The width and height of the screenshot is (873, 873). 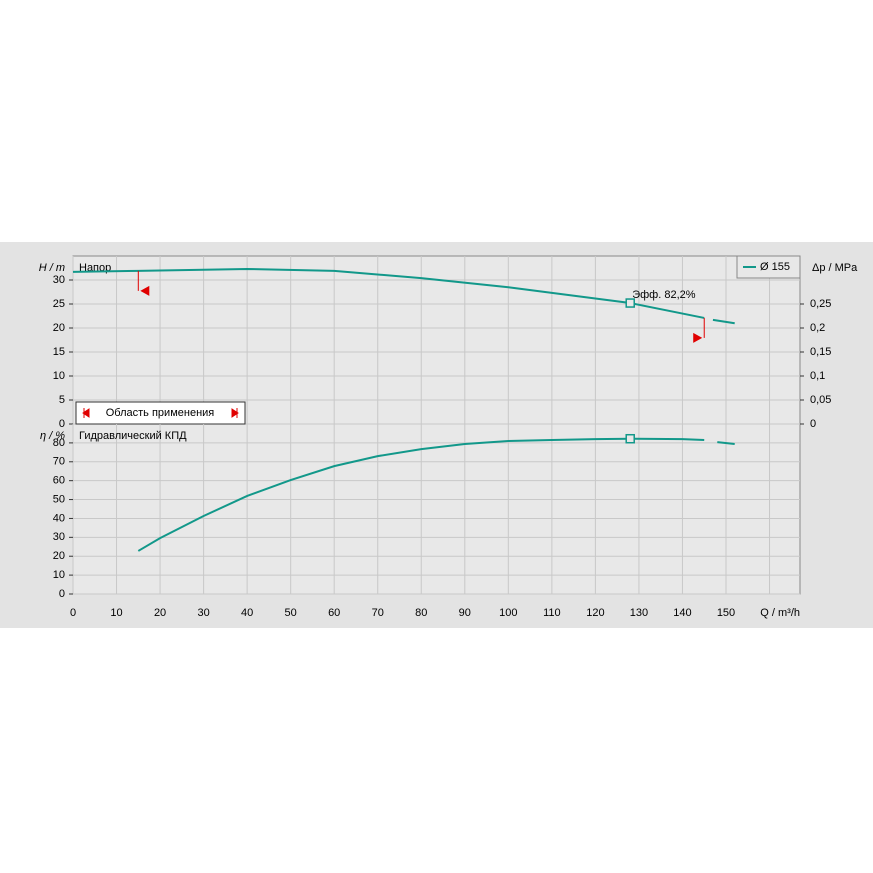 What do you see at coordinates (203, 613) in the screenshot?
I see `x-tick-label: 30` at bounding box center [203, 613].